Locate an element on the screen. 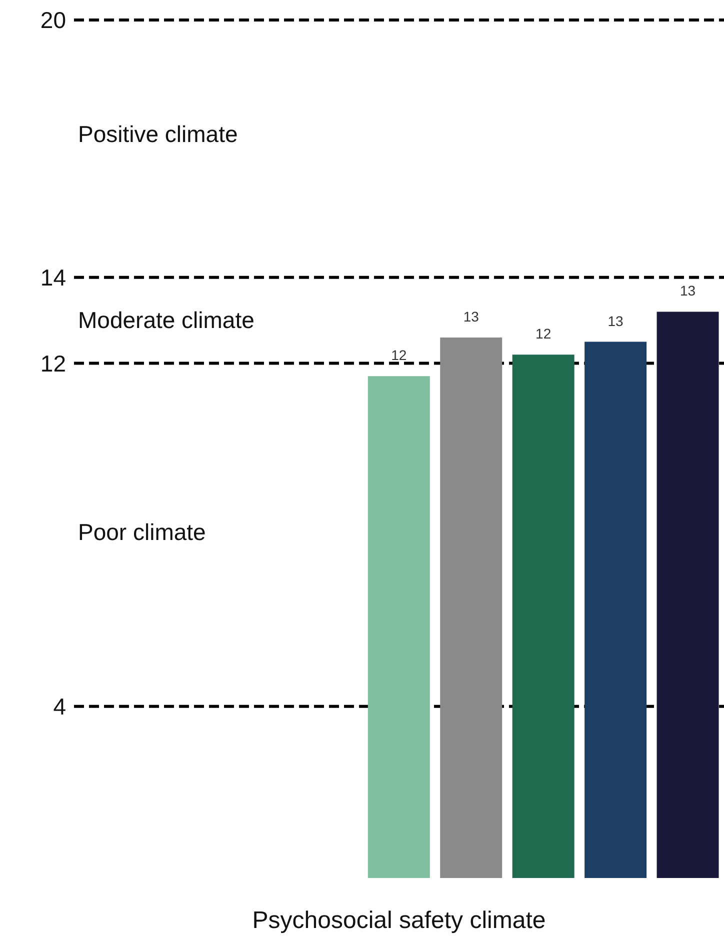 The height and width of the screenshot is (945, 724). annotation: Moderate climate is located at coordinates (166, 320).